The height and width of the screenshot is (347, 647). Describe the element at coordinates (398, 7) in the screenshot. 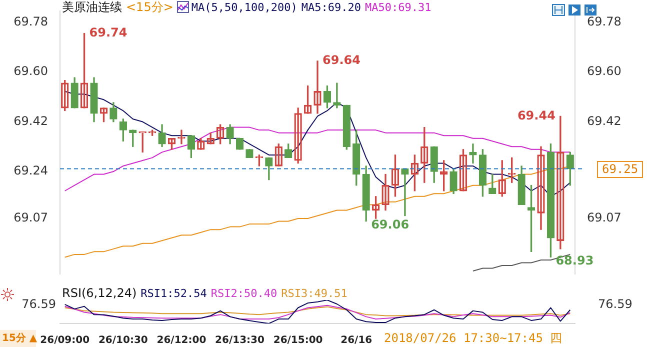

I see `text: MA50:69.31` at that location.